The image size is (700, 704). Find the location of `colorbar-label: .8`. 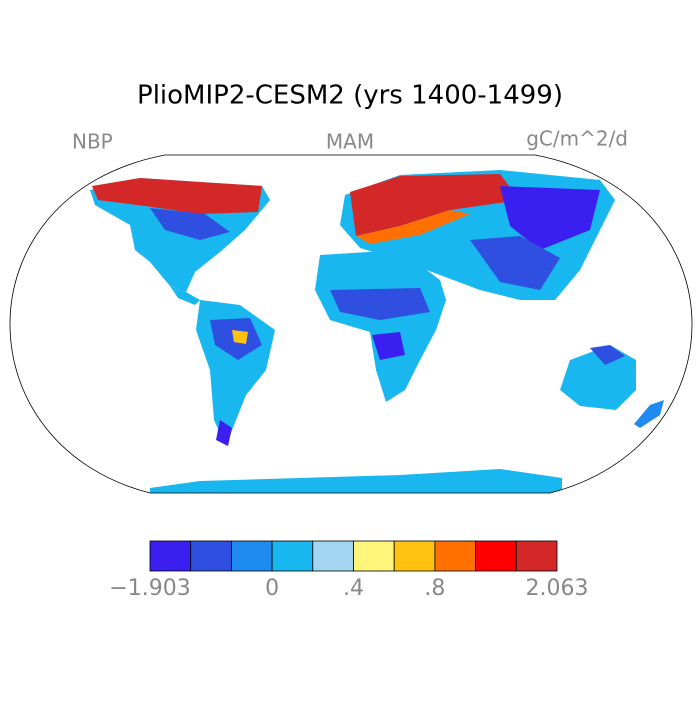

colorbar-label: .8 is located at coordinates (434, 588).